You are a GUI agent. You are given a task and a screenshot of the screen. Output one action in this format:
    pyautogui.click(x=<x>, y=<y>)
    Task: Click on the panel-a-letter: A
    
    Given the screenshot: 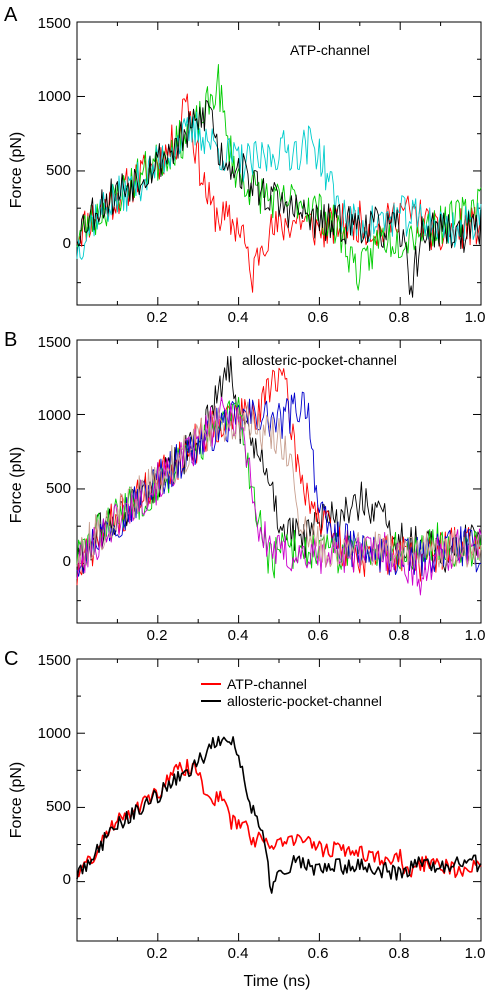 What is the action you would take?
    pyautogui.click(x=11, y=15)
    